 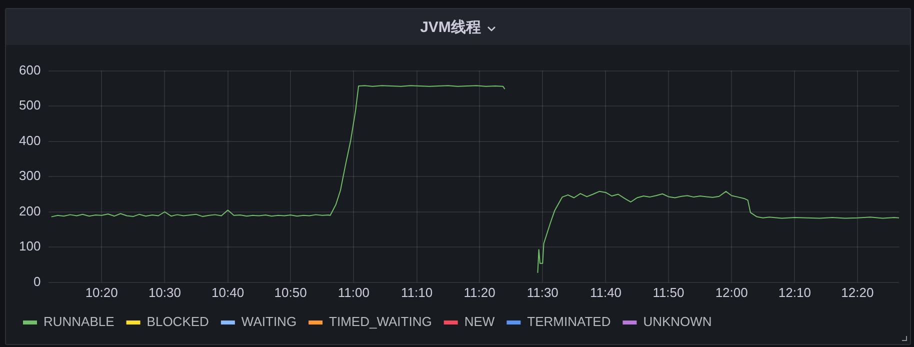 What do you see at coordinates (668, 292) in the screenshot?
I see `x-tick-label: 11:50` at bounding box center [668, 292].